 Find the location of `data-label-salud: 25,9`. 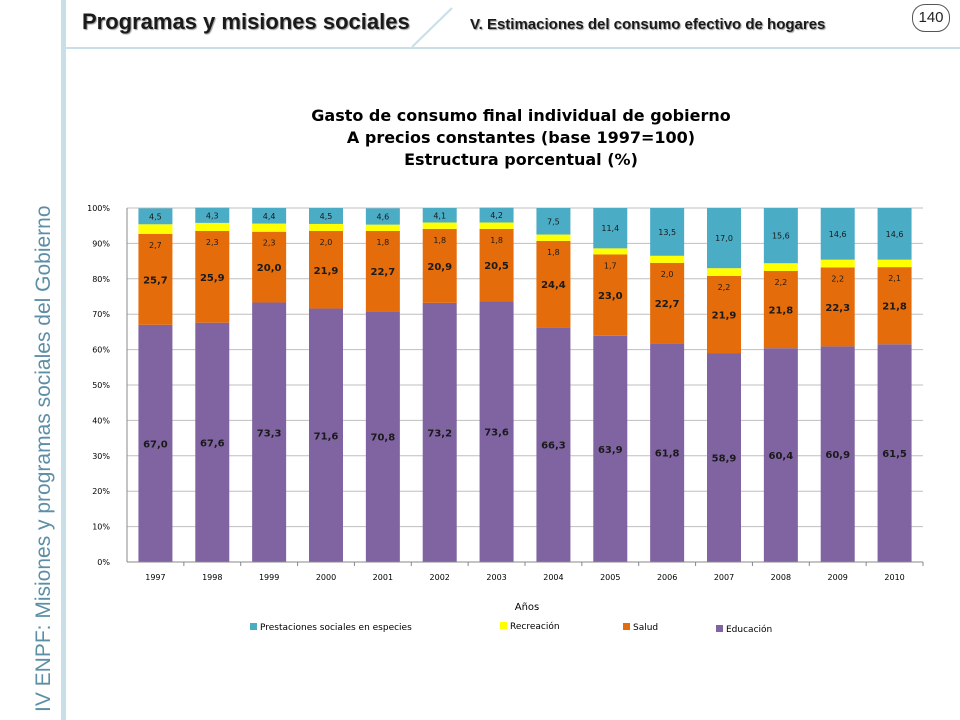

data-label-salud: 25,9 is located at coordinates (212, 278).